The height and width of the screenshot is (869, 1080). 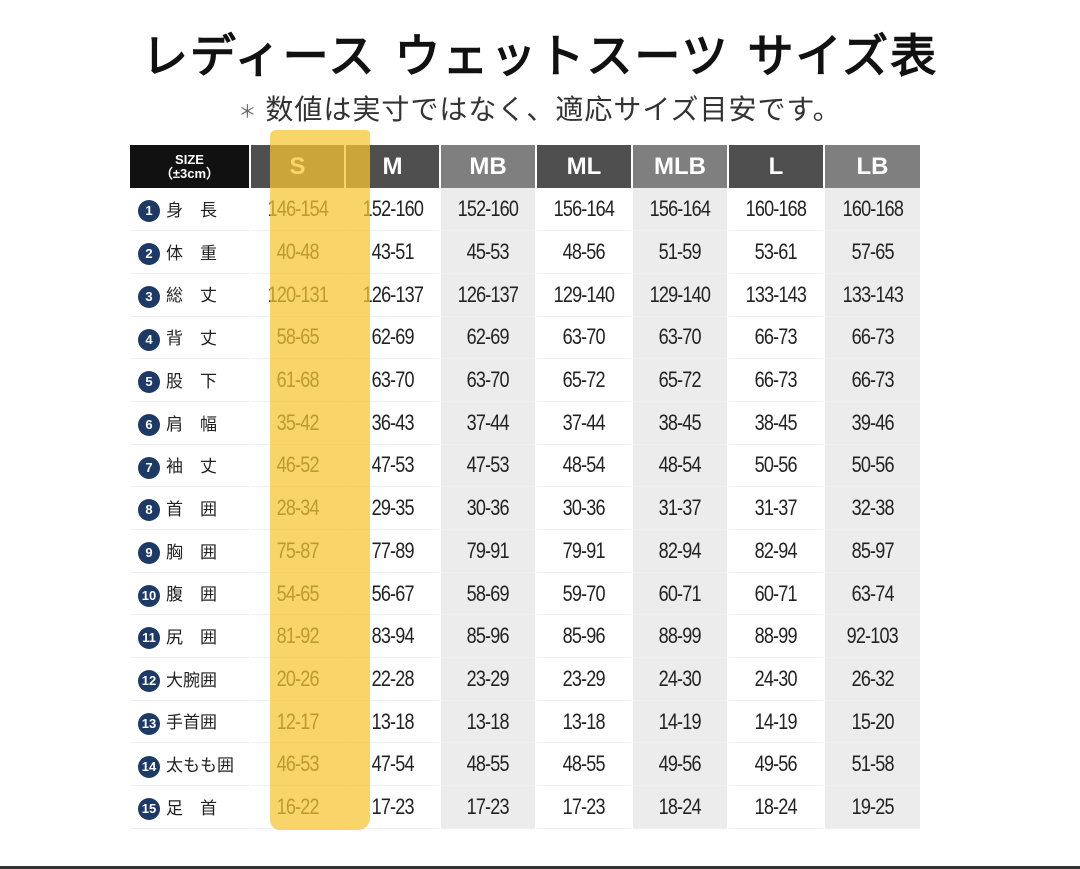 I want to click on value-cell-ml: 156-164, so click(x=583, y=210).